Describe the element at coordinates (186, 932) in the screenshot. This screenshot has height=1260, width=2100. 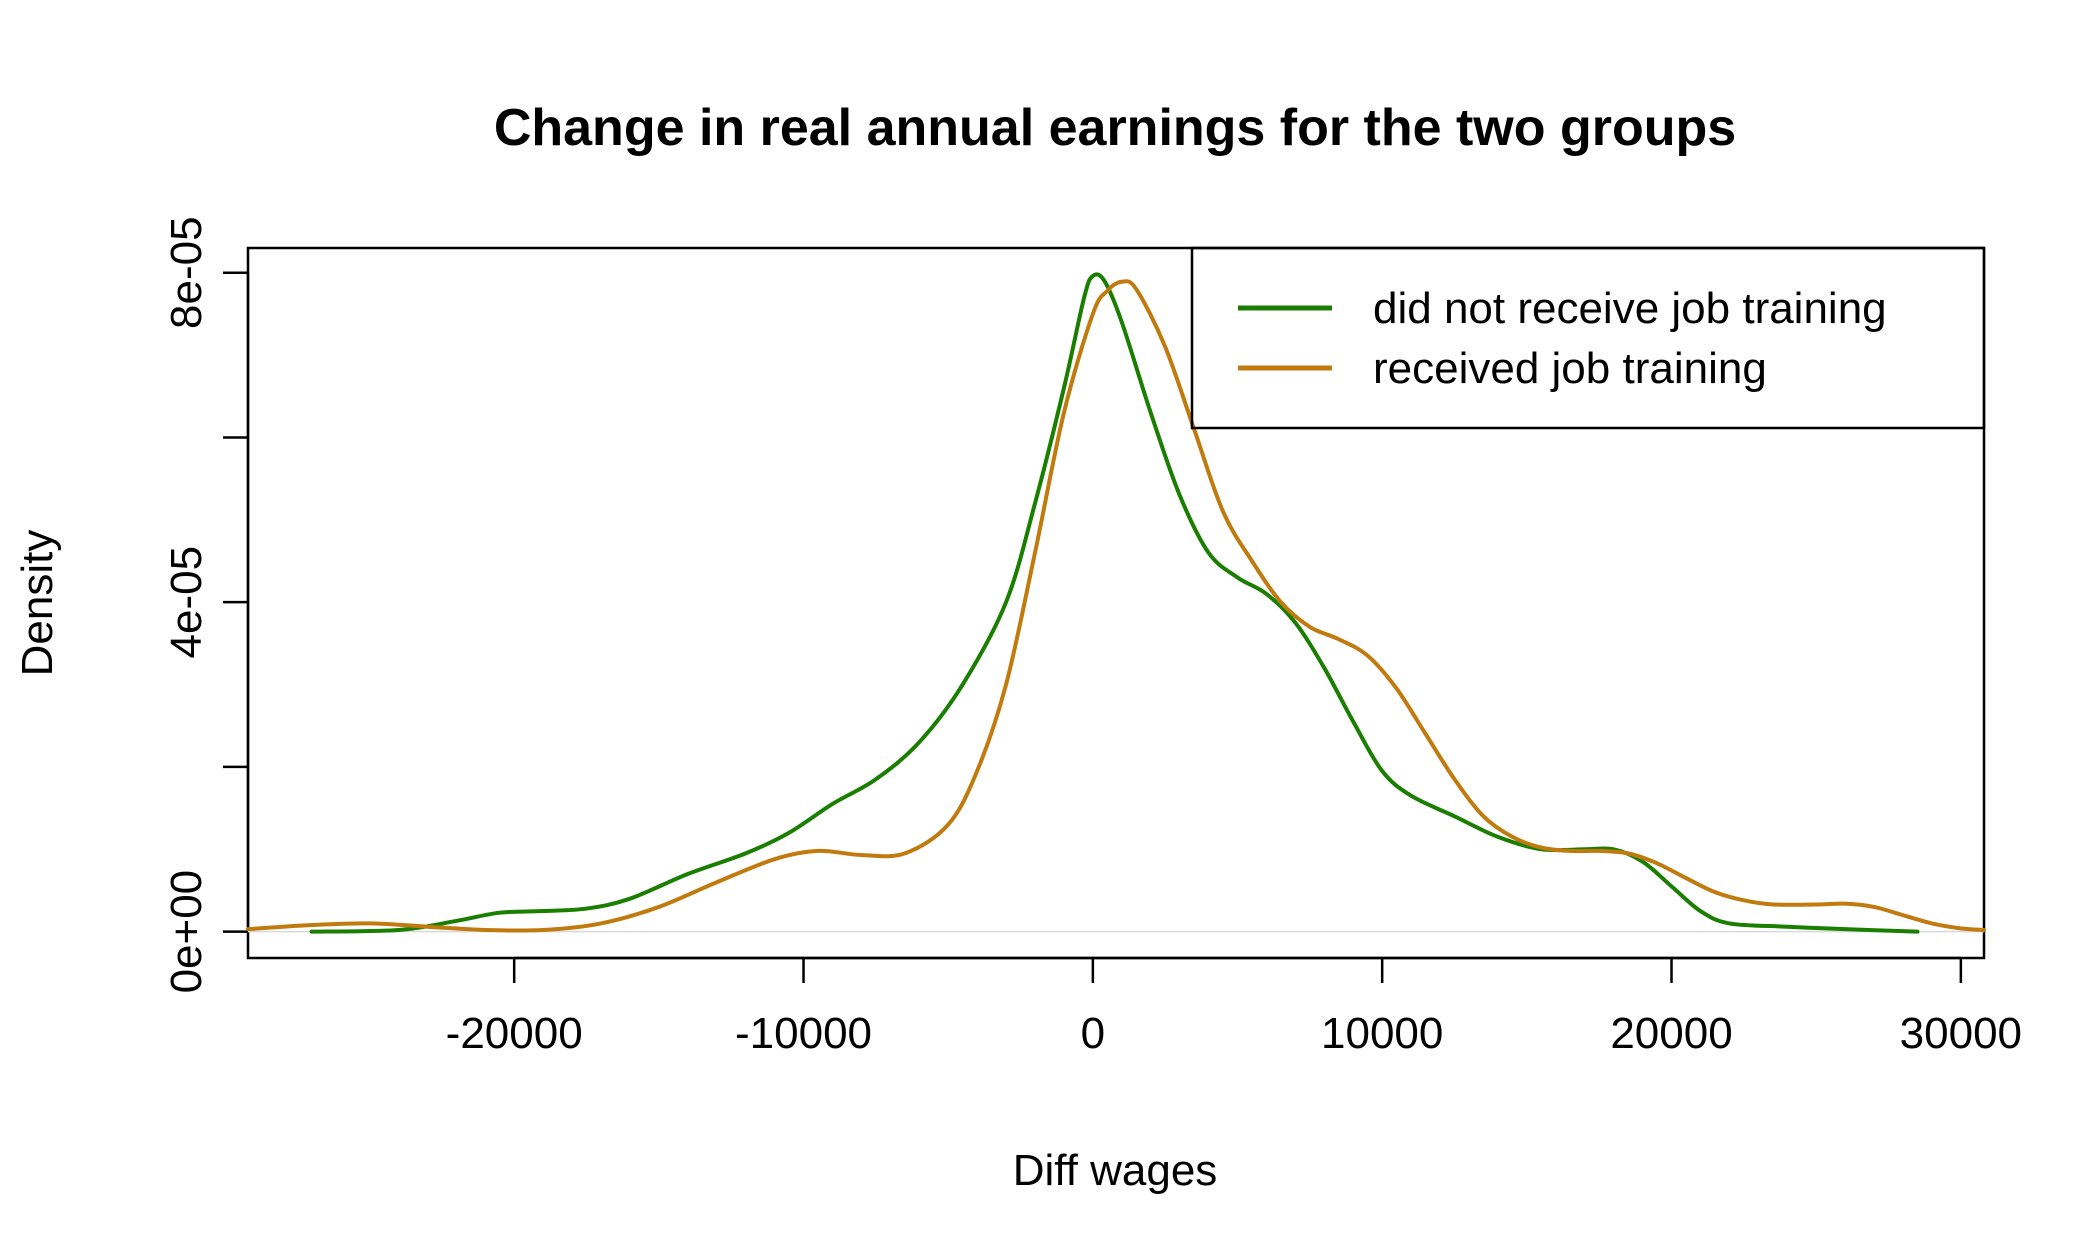
I see `y-tick-label: 0e+00` at that location.